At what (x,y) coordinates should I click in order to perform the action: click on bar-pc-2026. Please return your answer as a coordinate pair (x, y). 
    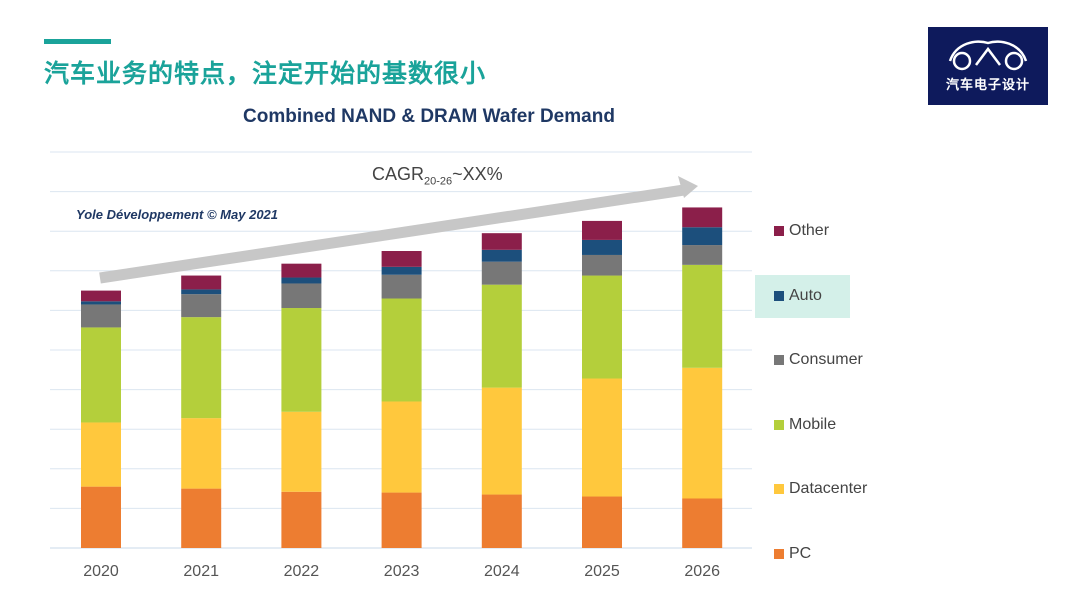
    Looking at the image, I should click on (702, 523).